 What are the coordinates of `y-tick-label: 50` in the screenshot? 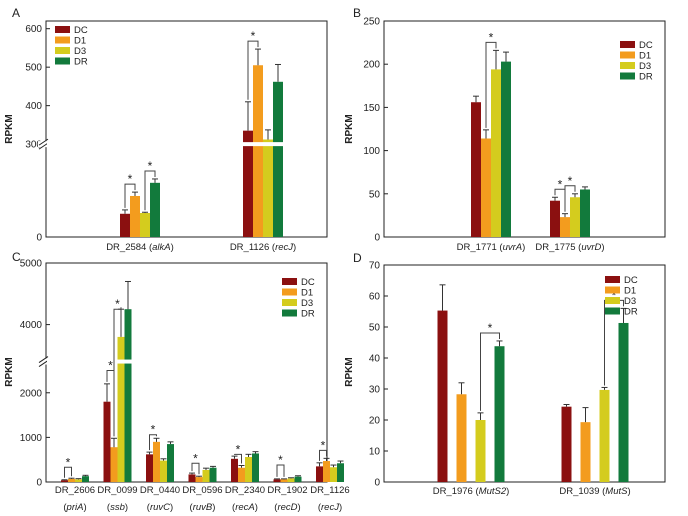 It's located at (375, 194).